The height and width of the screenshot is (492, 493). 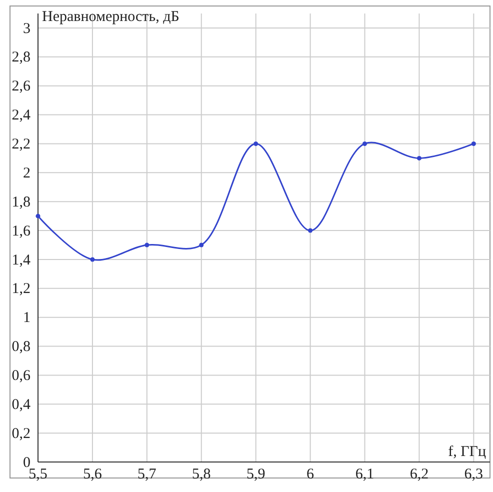 What do you see at coordinates (21, 58) in the screenshot?
I see `y-tick-label: 2,8` at bounding box center [21, 58].